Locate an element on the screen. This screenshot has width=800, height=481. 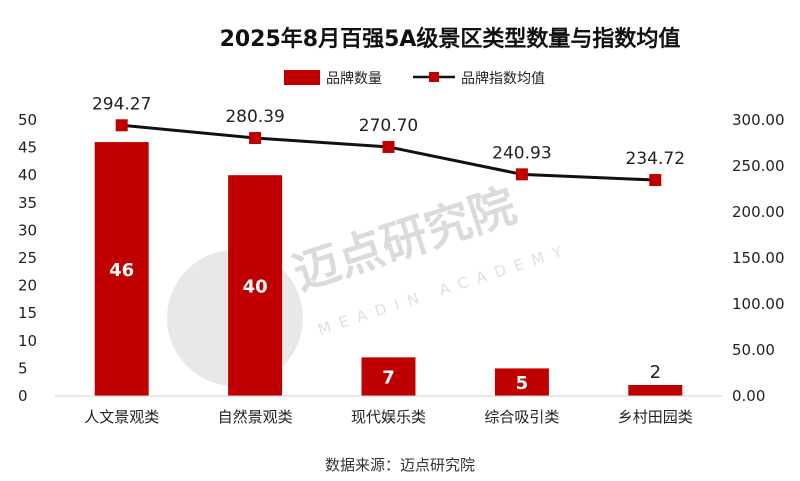
line-data-label: 234.72 is located at coordinates (655, 159).